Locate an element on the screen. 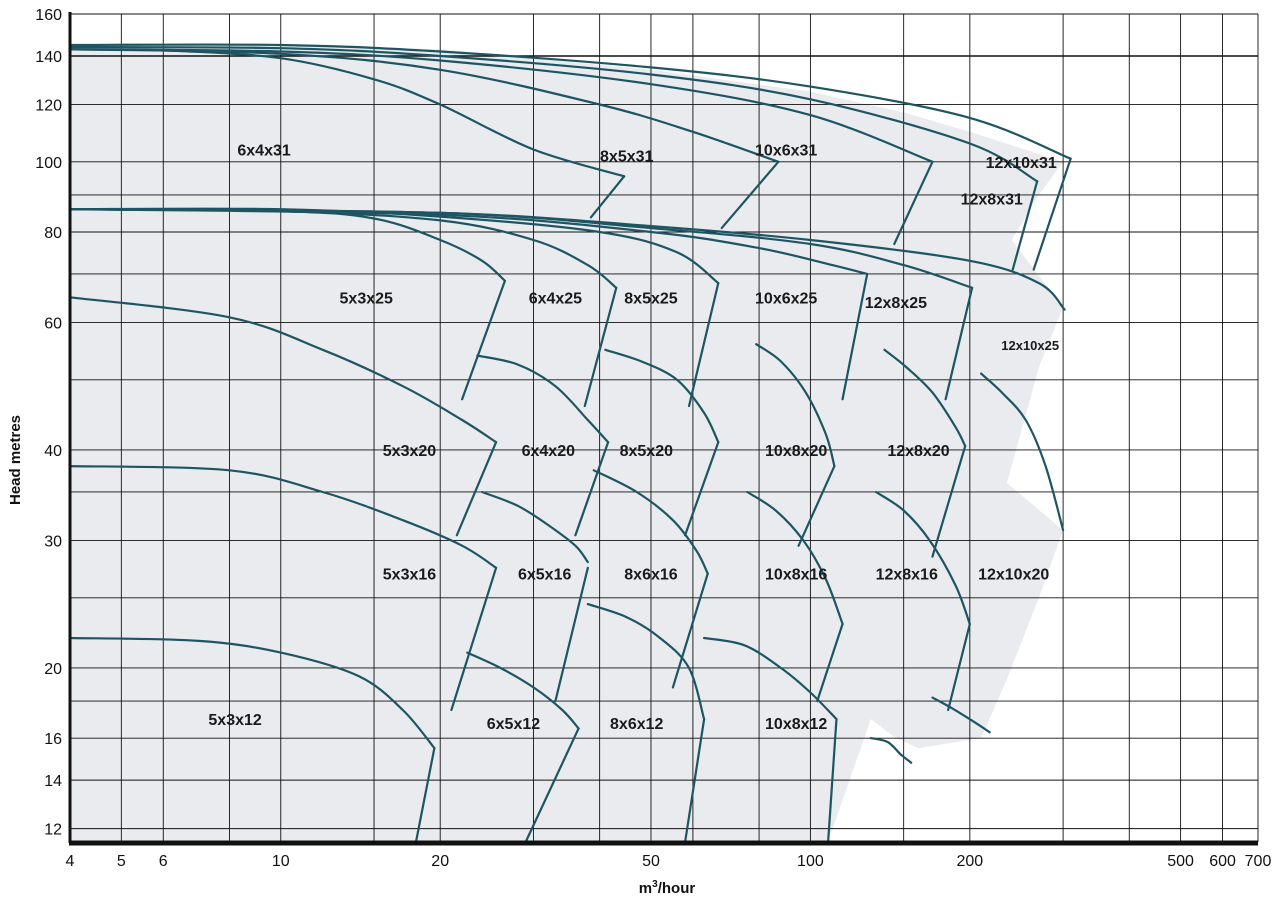 The image size is (1283, 904). curve-6x4x31-cut is located at coordinates (607, 197).